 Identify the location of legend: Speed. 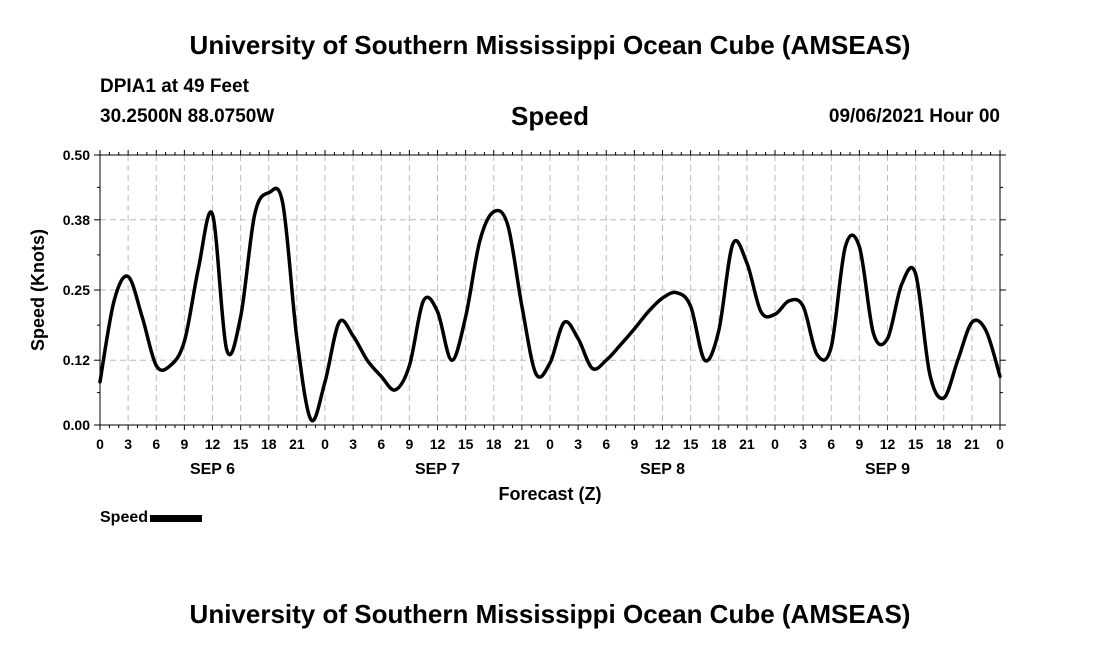
(151, 518).